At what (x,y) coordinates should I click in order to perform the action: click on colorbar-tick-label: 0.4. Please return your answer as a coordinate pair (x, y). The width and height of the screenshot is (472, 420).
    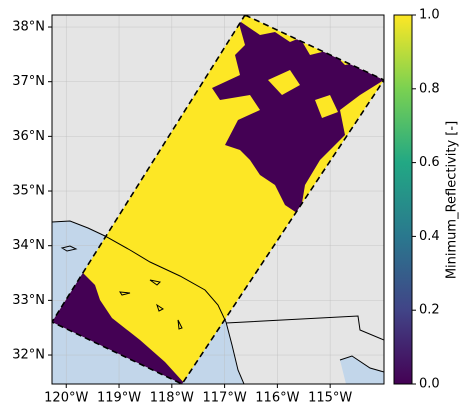
    Looking at the image, I should click on (429, 236).